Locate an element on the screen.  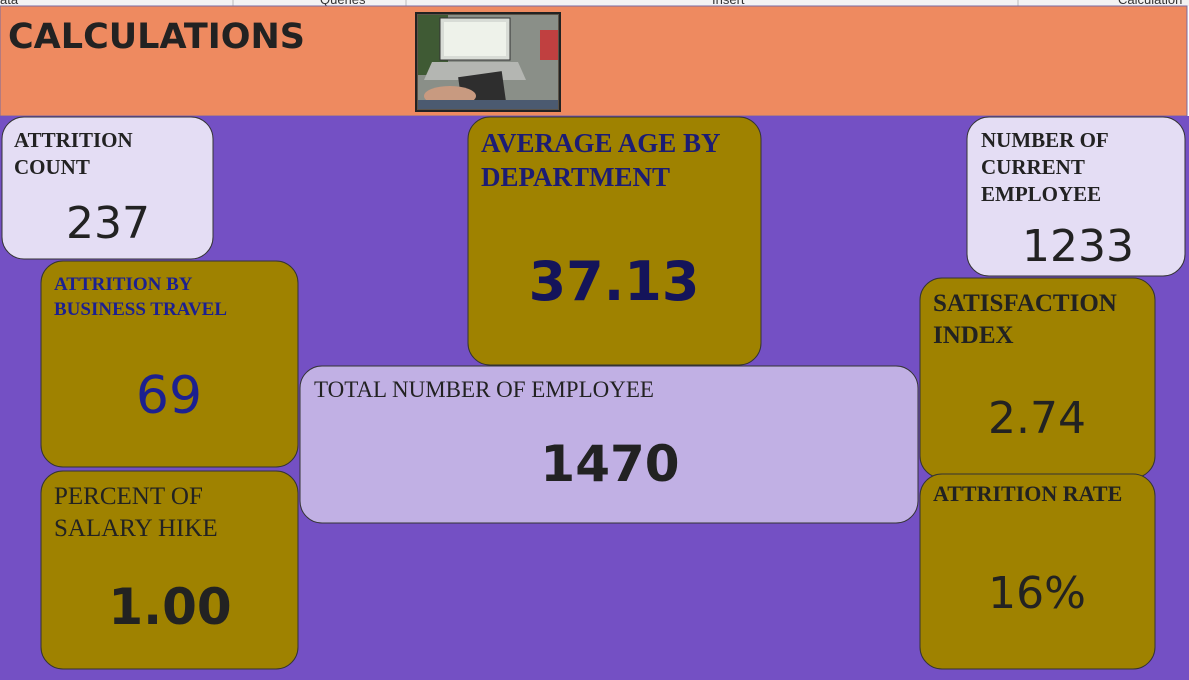
kpi-card: ATTRITION BY BUSINESS TRAVEL 69 is located at coordinates (169, 364).